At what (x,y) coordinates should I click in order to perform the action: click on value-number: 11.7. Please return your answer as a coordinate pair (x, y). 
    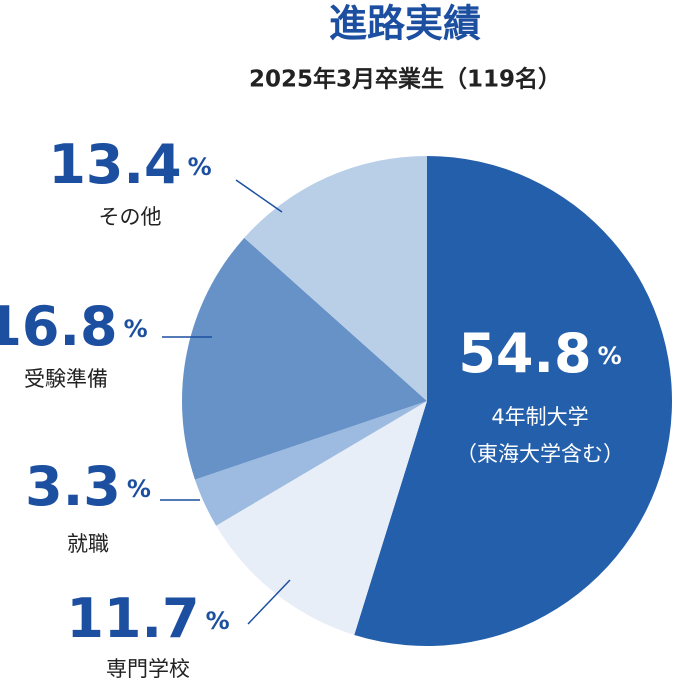
    Looking at the image, I should click on (132, 618).